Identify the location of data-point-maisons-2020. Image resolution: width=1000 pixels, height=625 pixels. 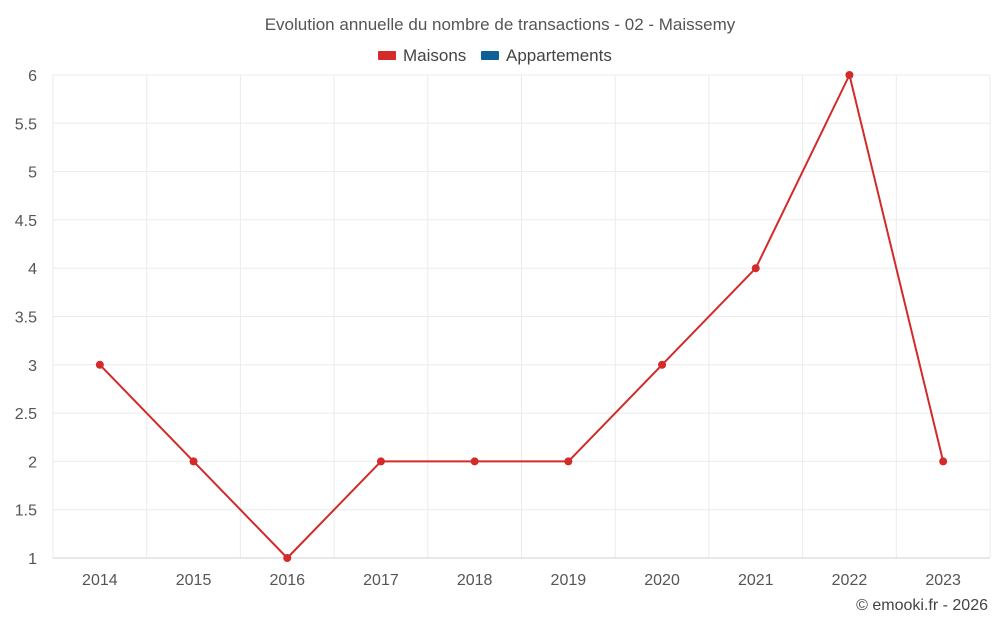
(662, 364).